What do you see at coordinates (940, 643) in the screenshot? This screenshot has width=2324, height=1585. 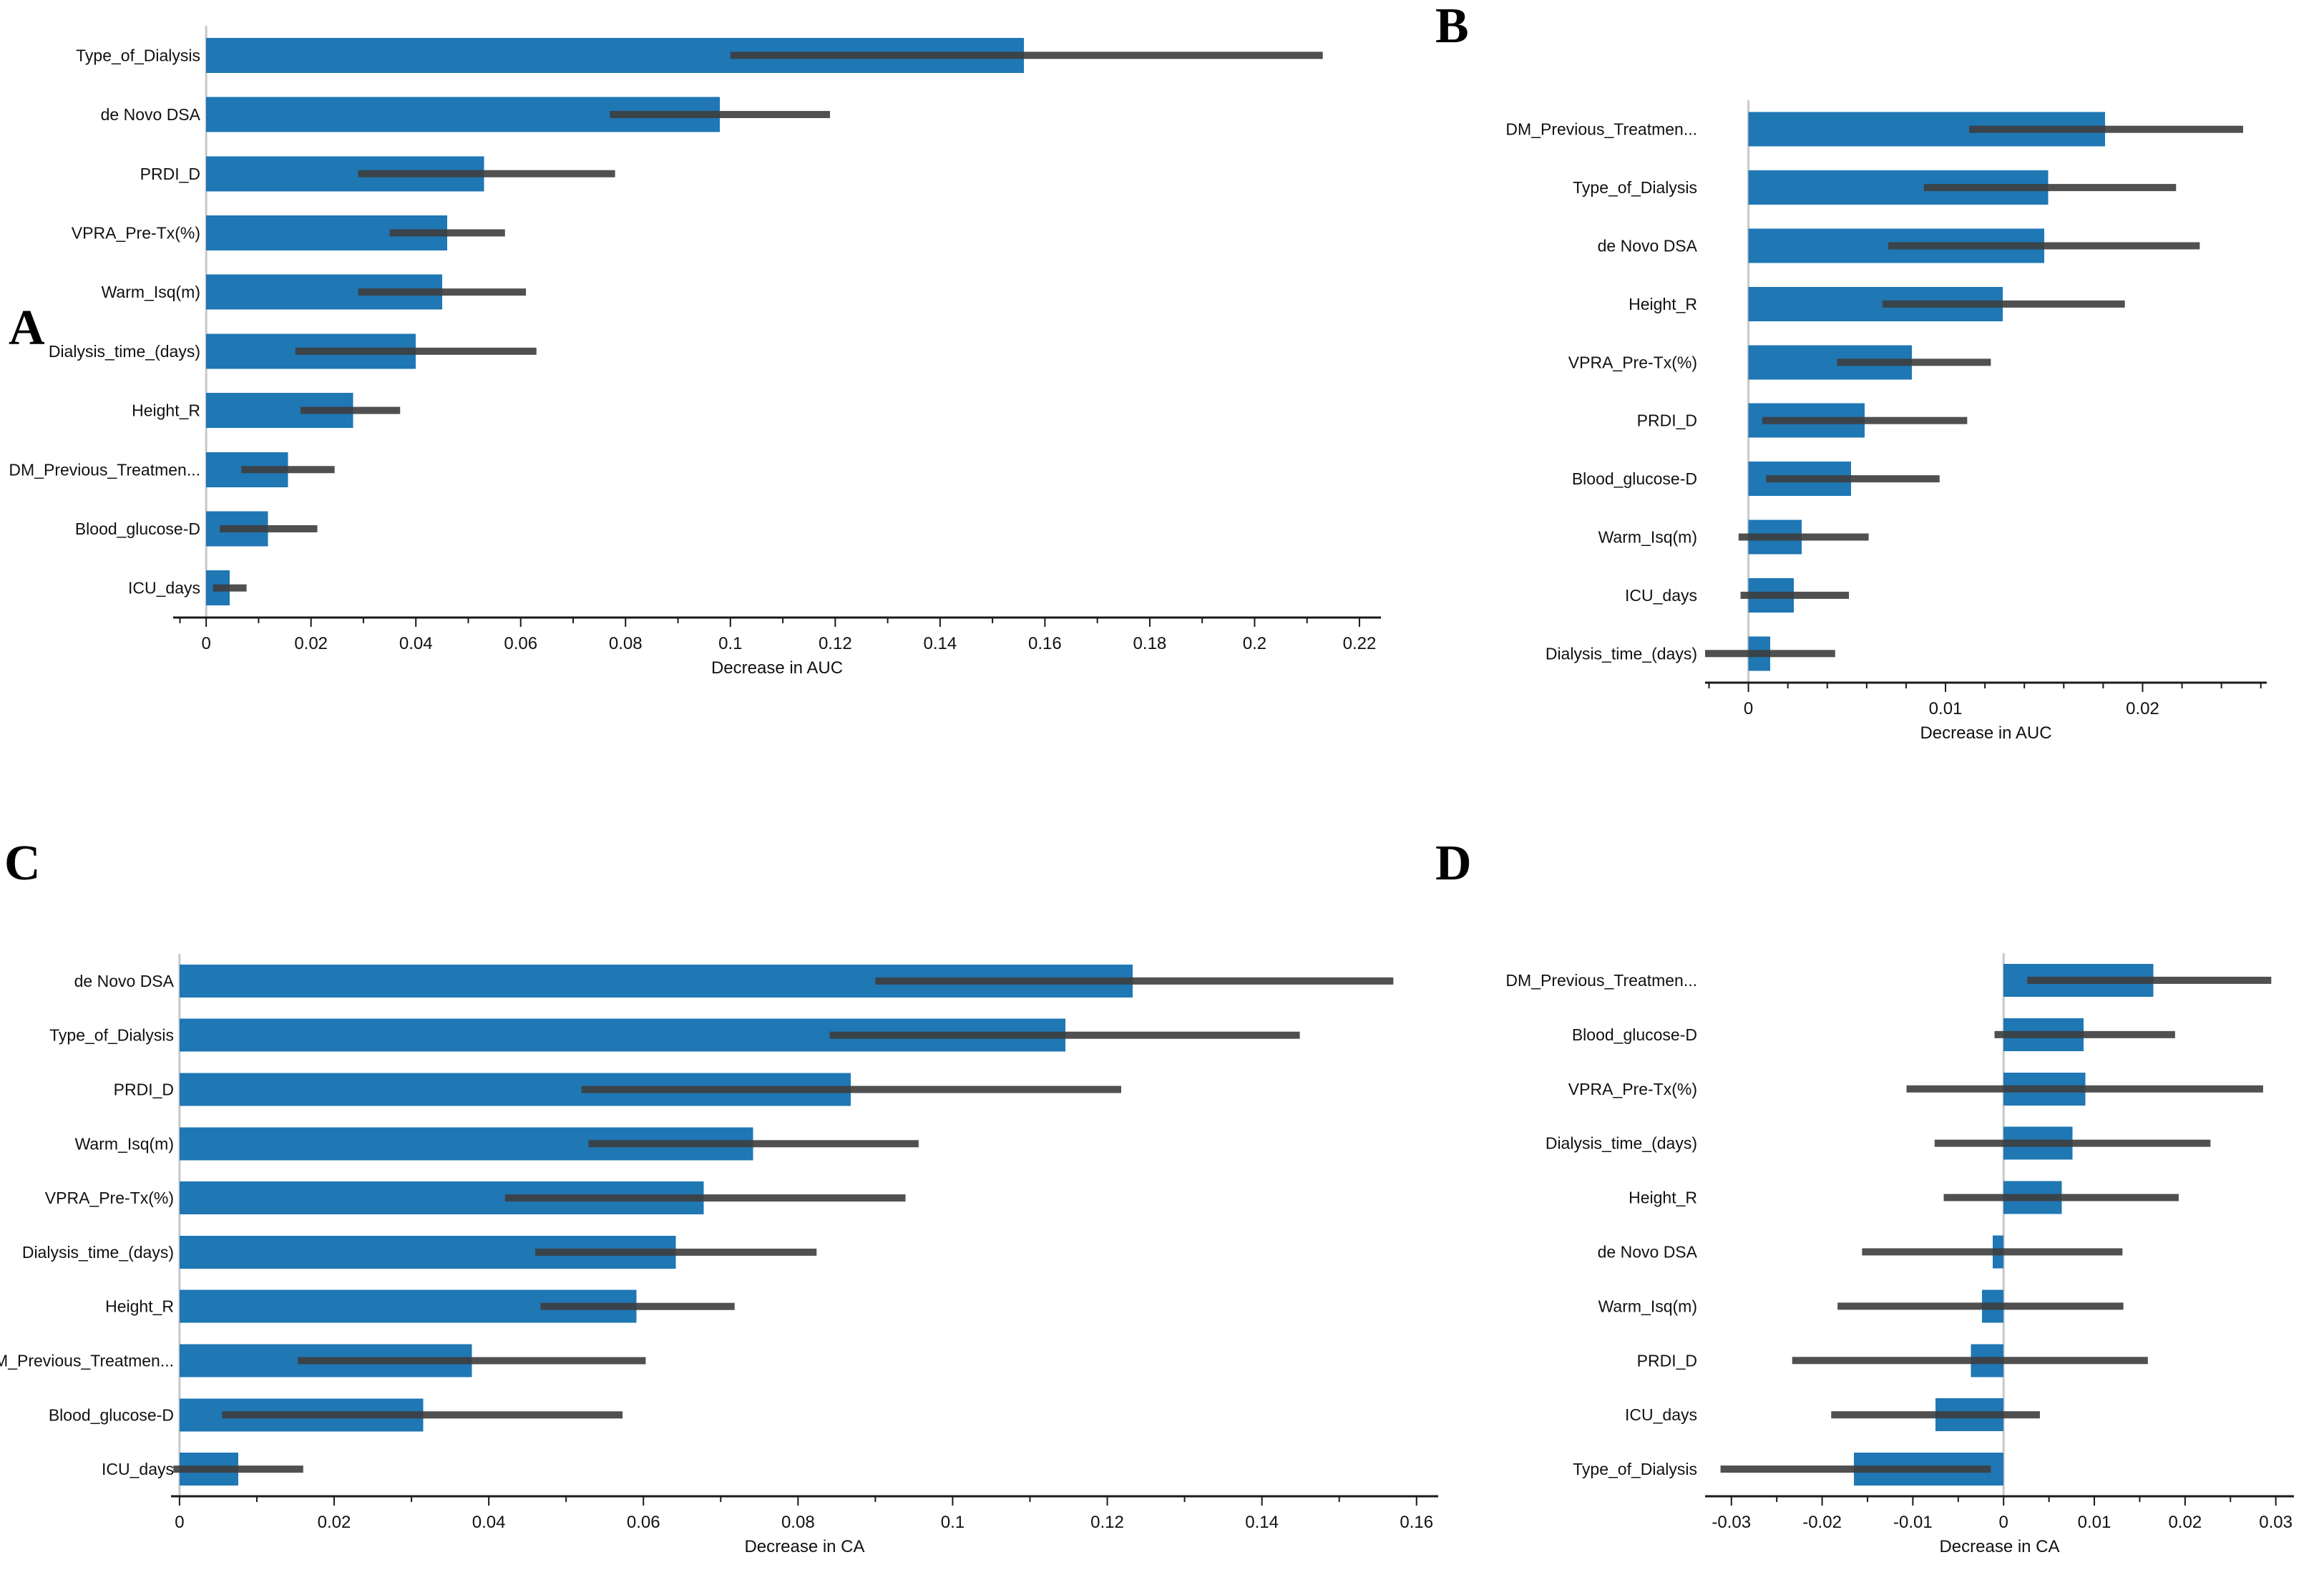 I see `x-tick-label: 0.14` at bounding box center [940, 643].